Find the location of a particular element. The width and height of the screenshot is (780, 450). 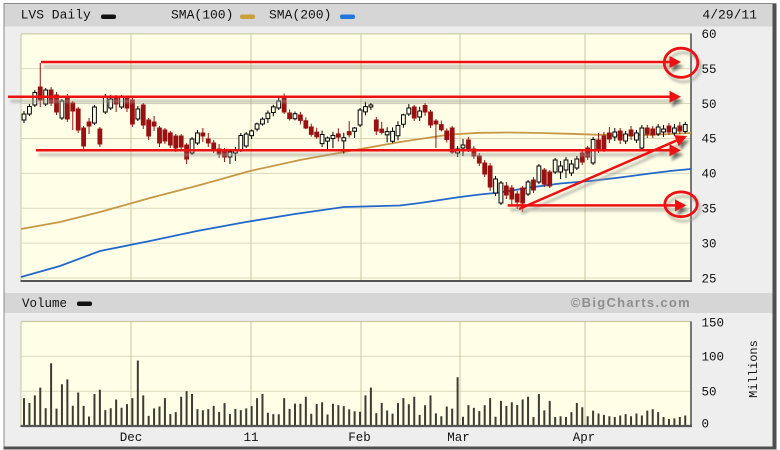

svg-text: 0 is located at coordinates (706, 424).